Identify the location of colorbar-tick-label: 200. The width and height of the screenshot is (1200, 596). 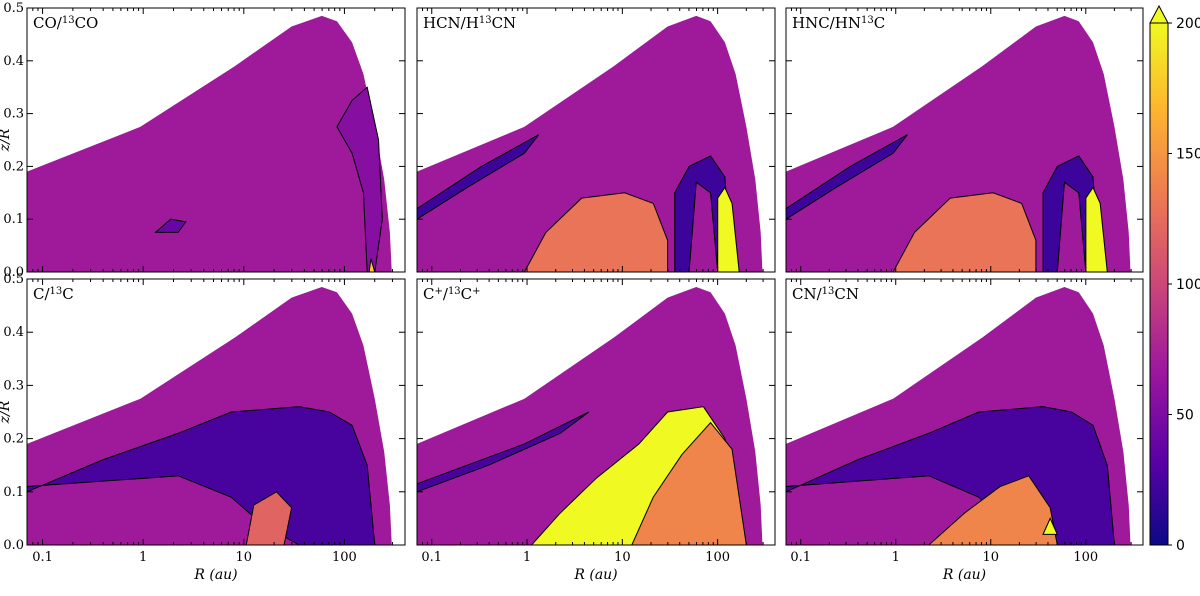
(1188, 24).